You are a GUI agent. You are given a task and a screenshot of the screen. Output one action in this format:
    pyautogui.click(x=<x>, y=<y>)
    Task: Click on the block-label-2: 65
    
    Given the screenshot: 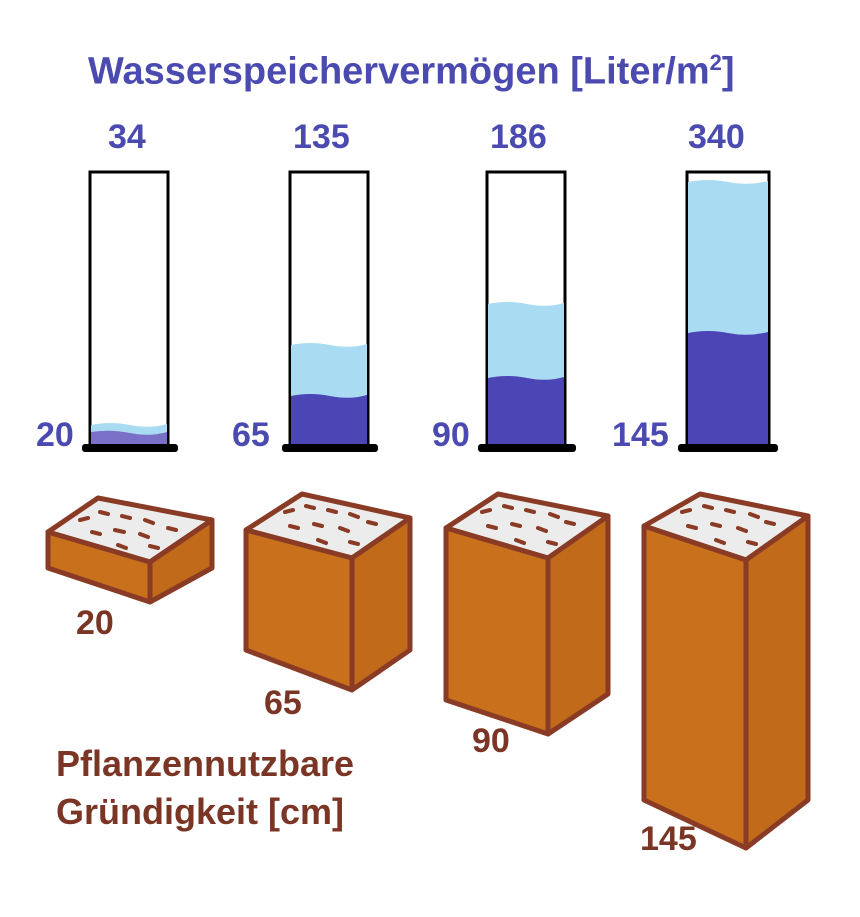 What is the action you would take?
    pyautogui.click(x=283, y=703)
    